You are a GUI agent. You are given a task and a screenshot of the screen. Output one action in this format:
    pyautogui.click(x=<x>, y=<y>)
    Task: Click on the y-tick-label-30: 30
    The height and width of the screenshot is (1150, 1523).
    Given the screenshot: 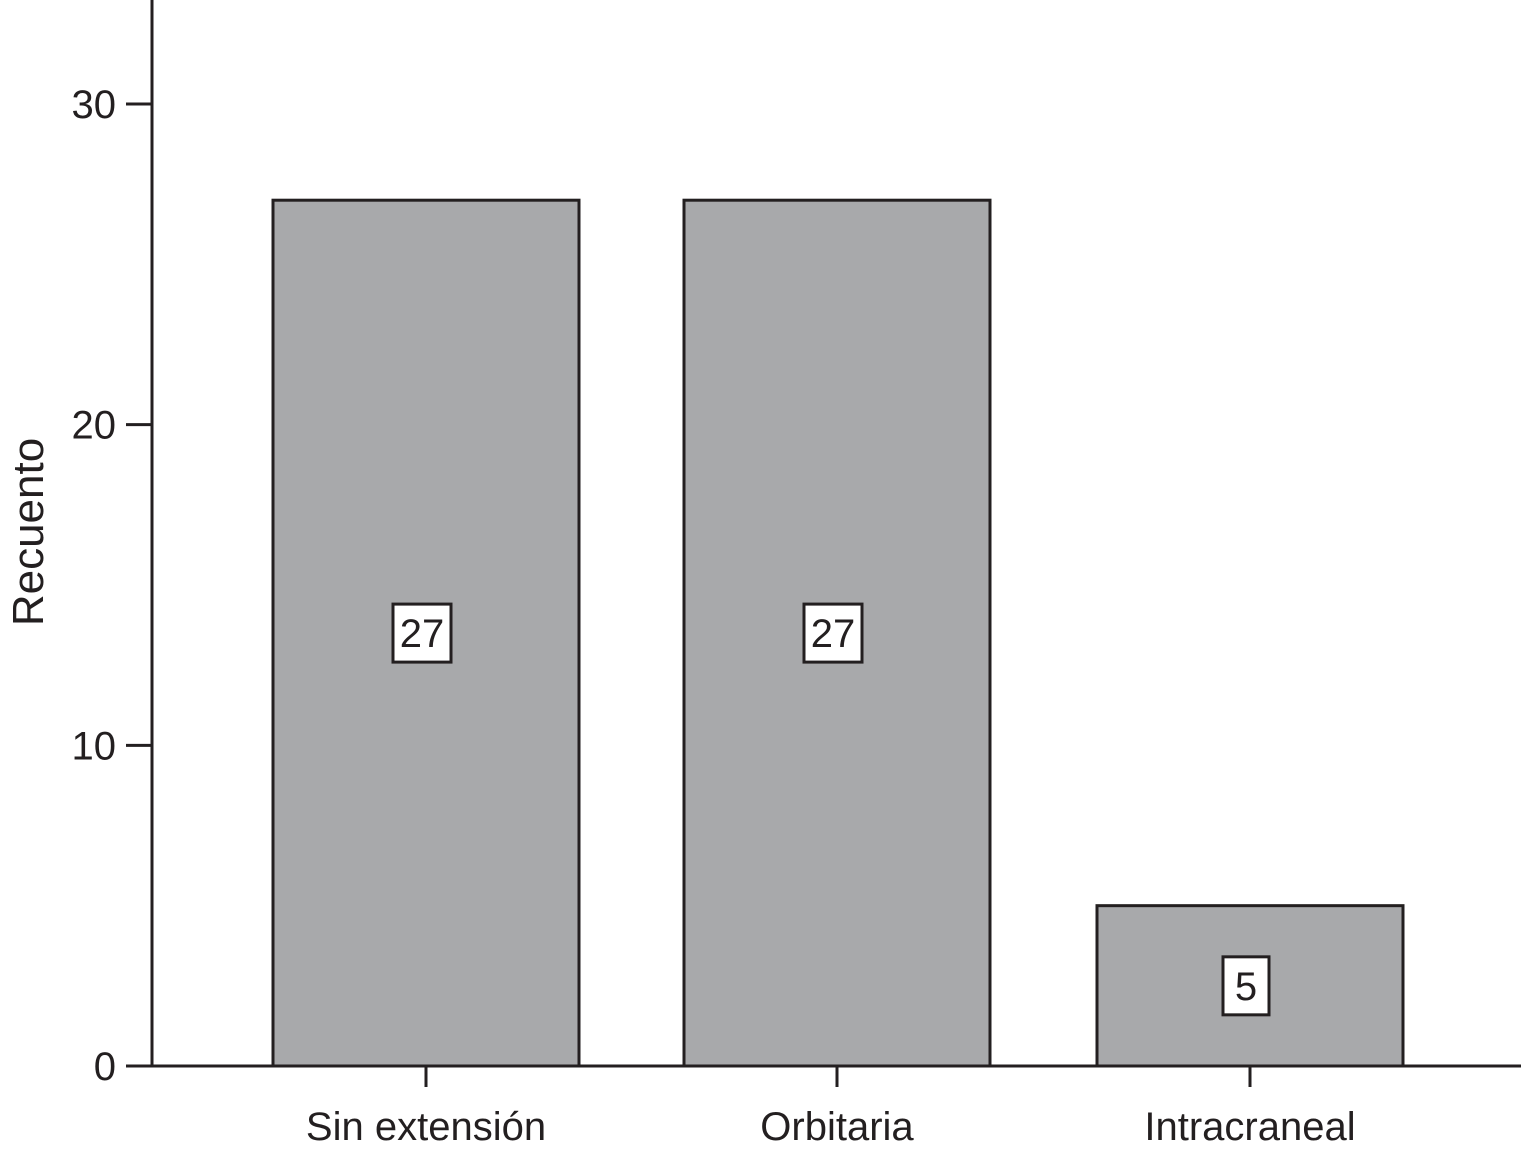 What is the action you would take?
    pyautogui.click(x=94, y=105)
    